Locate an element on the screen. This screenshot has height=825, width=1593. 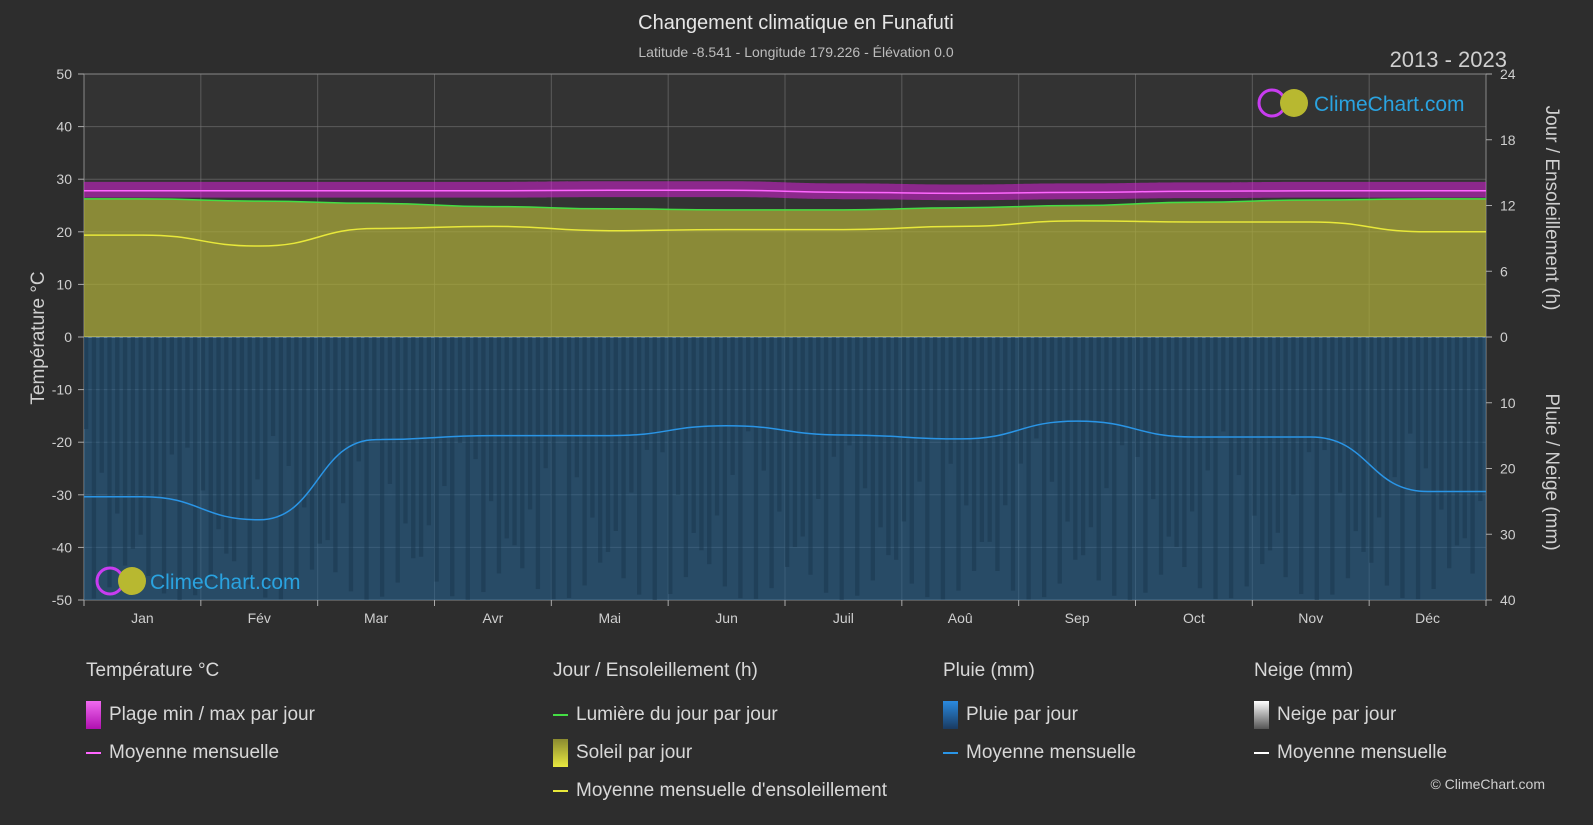
legend-item: Neige par jour is located at coordinates (1350, 715).